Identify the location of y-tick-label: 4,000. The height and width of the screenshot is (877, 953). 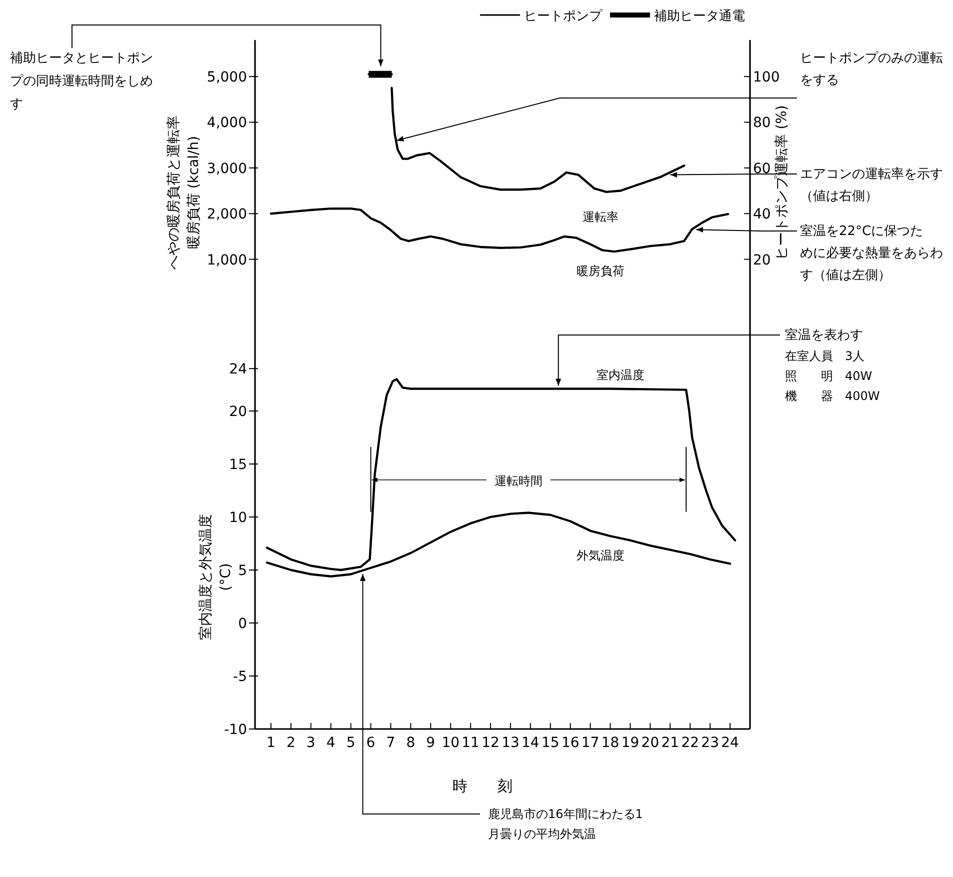
(226, 123).